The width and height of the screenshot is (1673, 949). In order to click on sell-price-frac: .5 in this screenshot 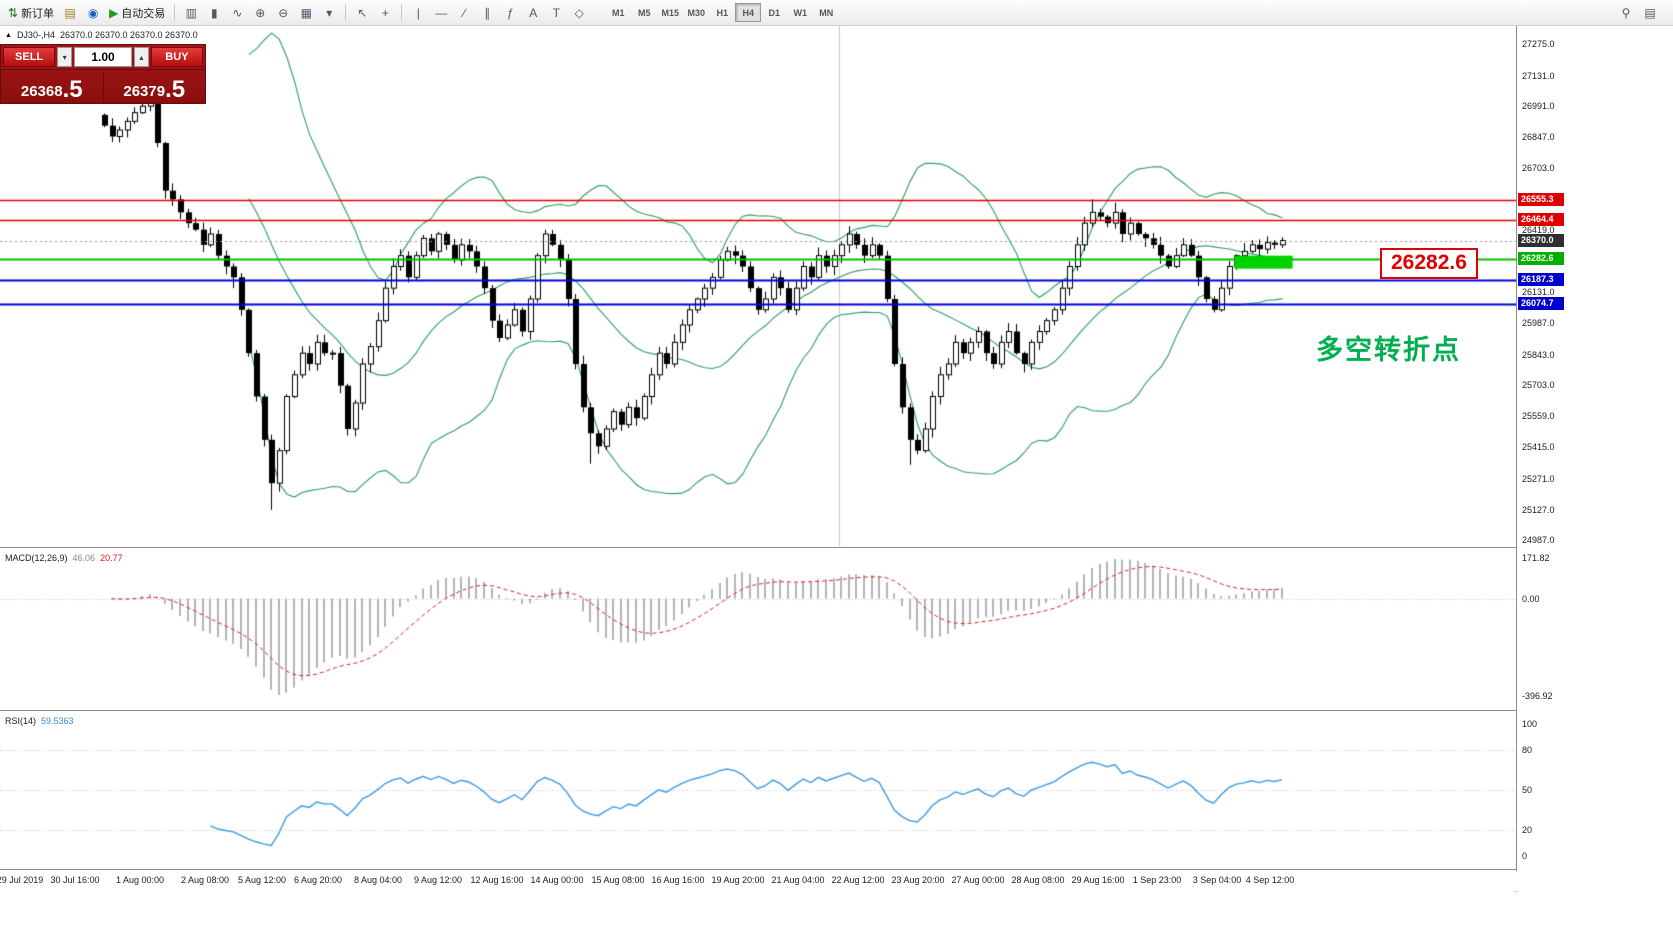, I will do `click(72, 89)`.